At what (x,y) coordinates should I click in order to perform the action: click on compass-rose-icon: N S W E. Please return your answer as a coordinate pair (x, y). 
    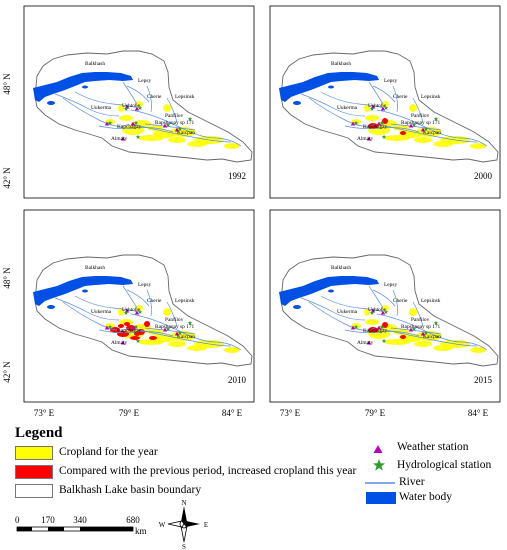
    Looking at the image, I should click on (183, 524).